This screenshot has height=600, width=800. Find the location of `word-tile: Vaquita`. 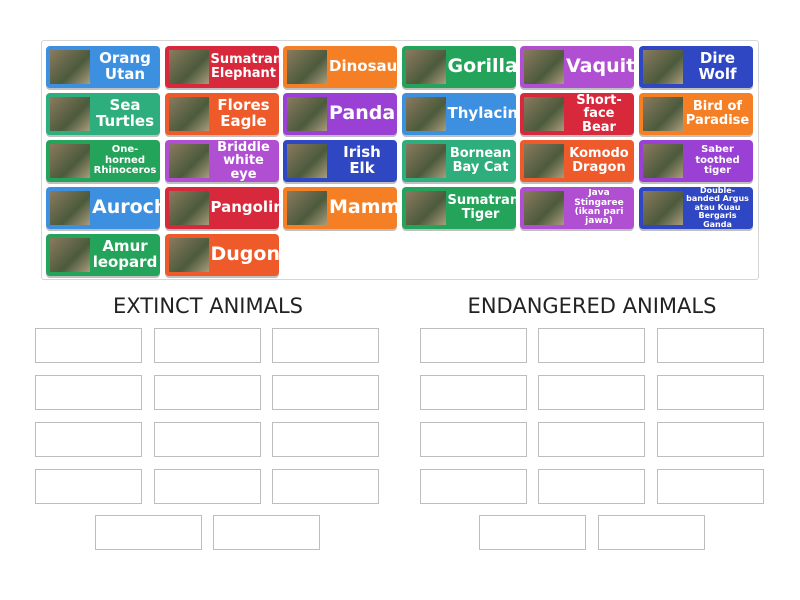

word-tile: Vaquita is located at coordinates (577, 67).